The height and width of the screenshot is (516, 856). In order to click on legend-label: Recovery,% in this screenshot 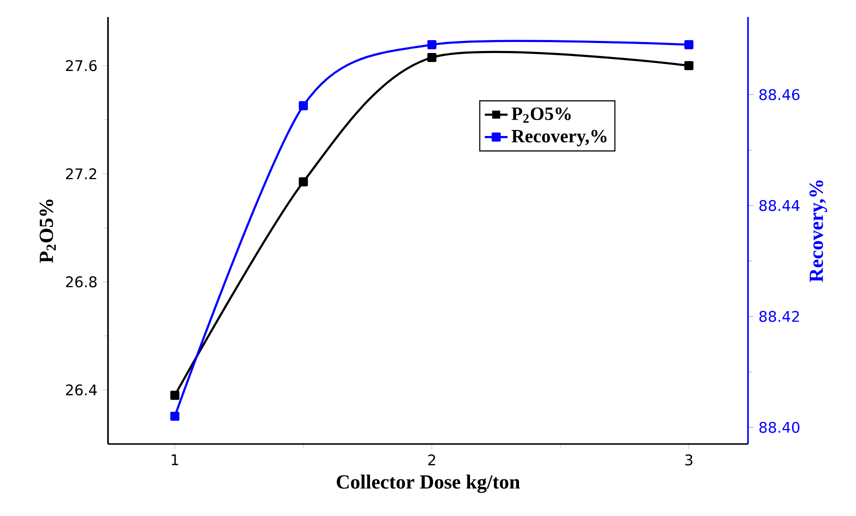, I will do `click(559, 138)`.